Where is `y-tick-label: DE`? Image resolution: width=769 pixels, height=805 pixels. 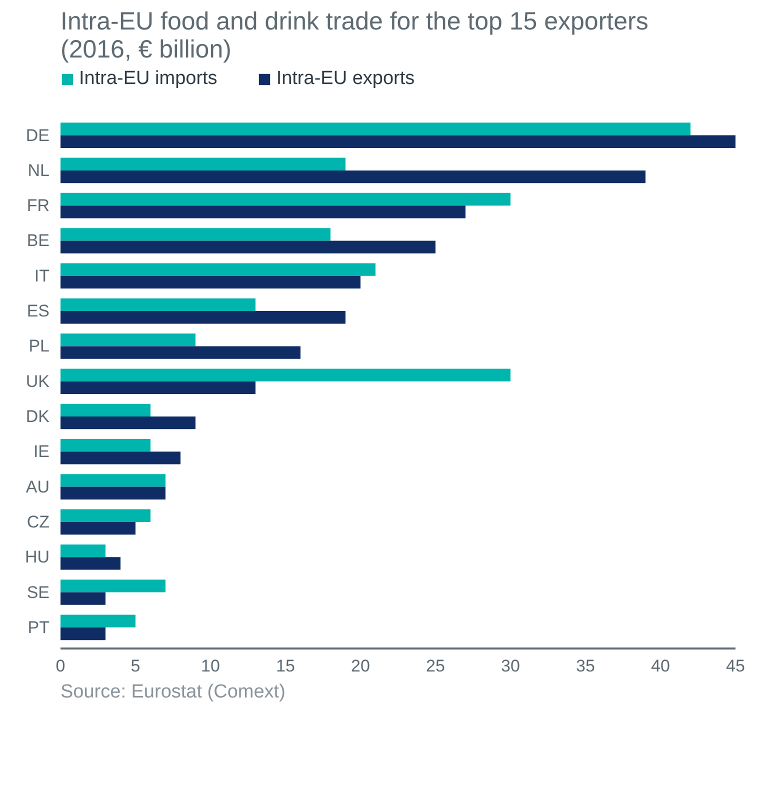 y-tick-label: DE is located at coordinates (38, 135).